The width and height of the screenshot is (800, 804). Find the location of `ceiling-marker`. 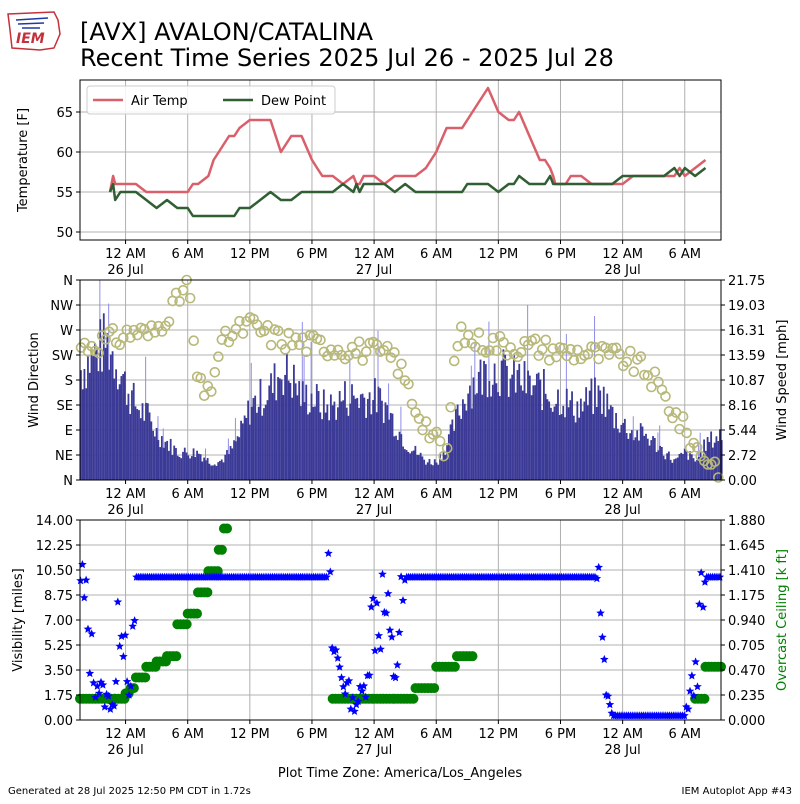

ceiling-marker is located at coordinates (221, 549).